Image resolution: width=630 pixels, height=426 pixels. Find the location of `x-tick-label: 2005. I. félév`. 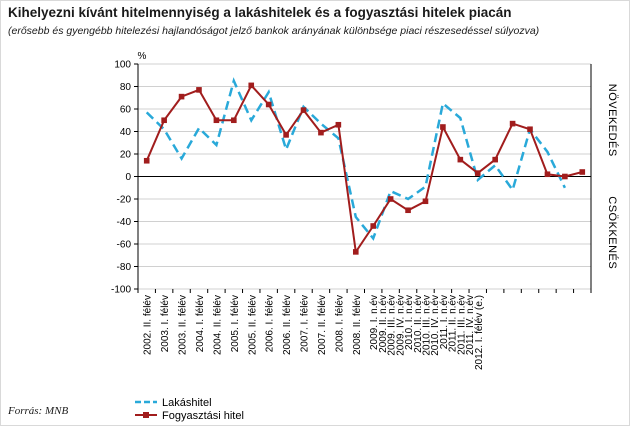

x-tick-label: 2005. I. félév is located at coordinates (235, 323).